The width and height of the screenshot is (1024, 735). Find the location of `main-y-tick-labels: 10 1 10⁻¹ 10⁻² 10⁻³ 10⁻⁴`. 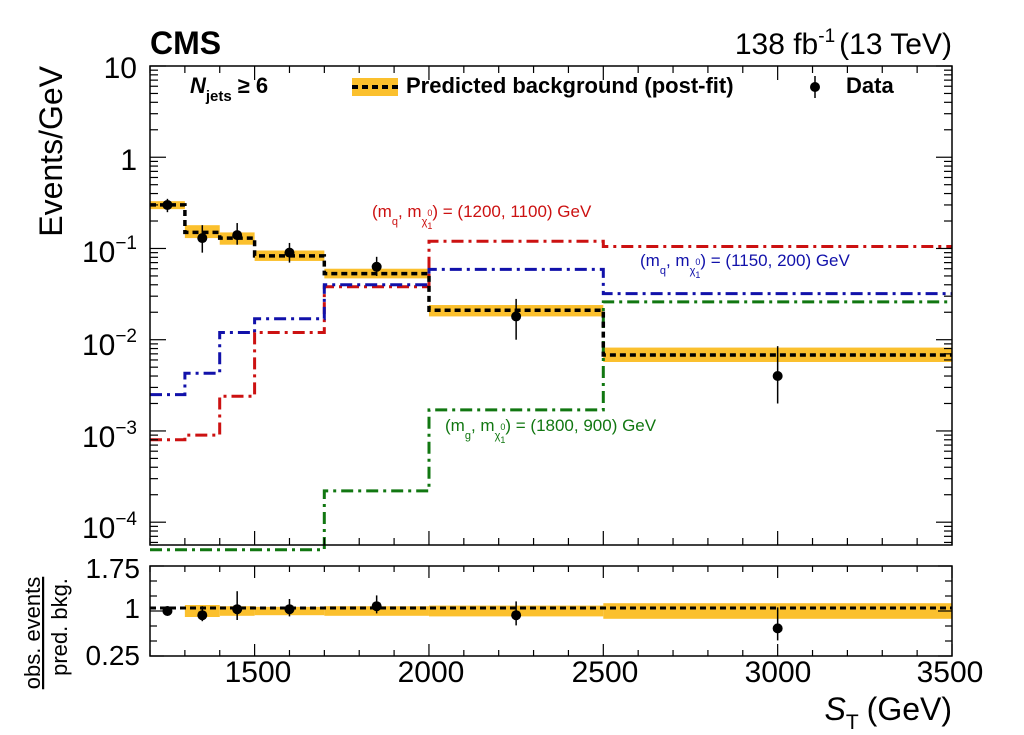

main-y-tick-labels: 10 1 10⁻¹ 10⁻² 10⁻³ 10⁻⁴ is located at coordinates (109, 298).